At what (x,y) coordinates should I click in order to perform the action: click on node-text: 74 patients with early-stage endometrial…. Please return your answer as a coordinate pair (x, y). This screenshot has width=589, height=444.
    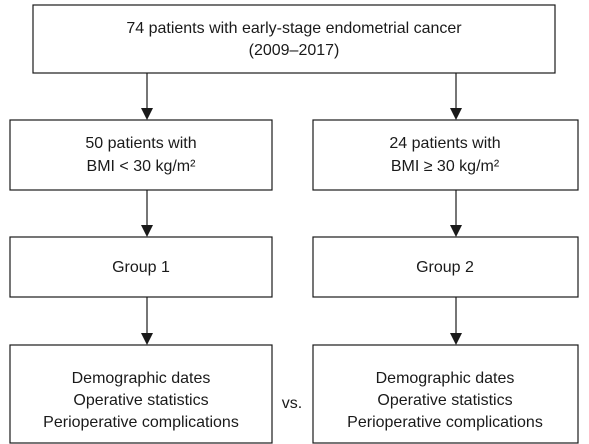
    Looking at the image, I should click on (294, 28).